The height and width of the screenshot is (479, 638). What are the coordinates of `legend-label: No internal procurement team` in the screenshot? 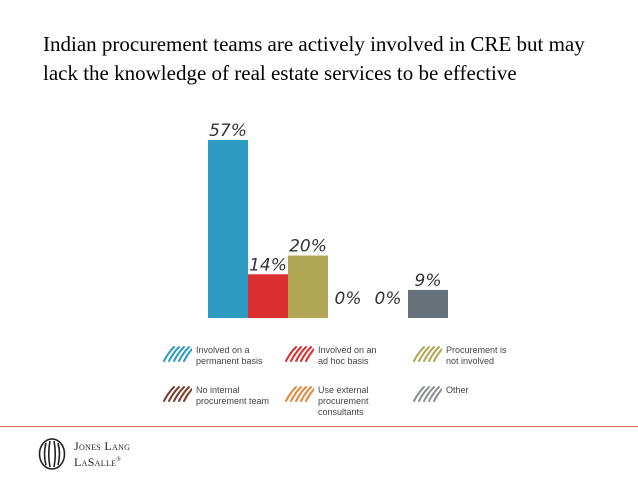 It's located at (233, 395).